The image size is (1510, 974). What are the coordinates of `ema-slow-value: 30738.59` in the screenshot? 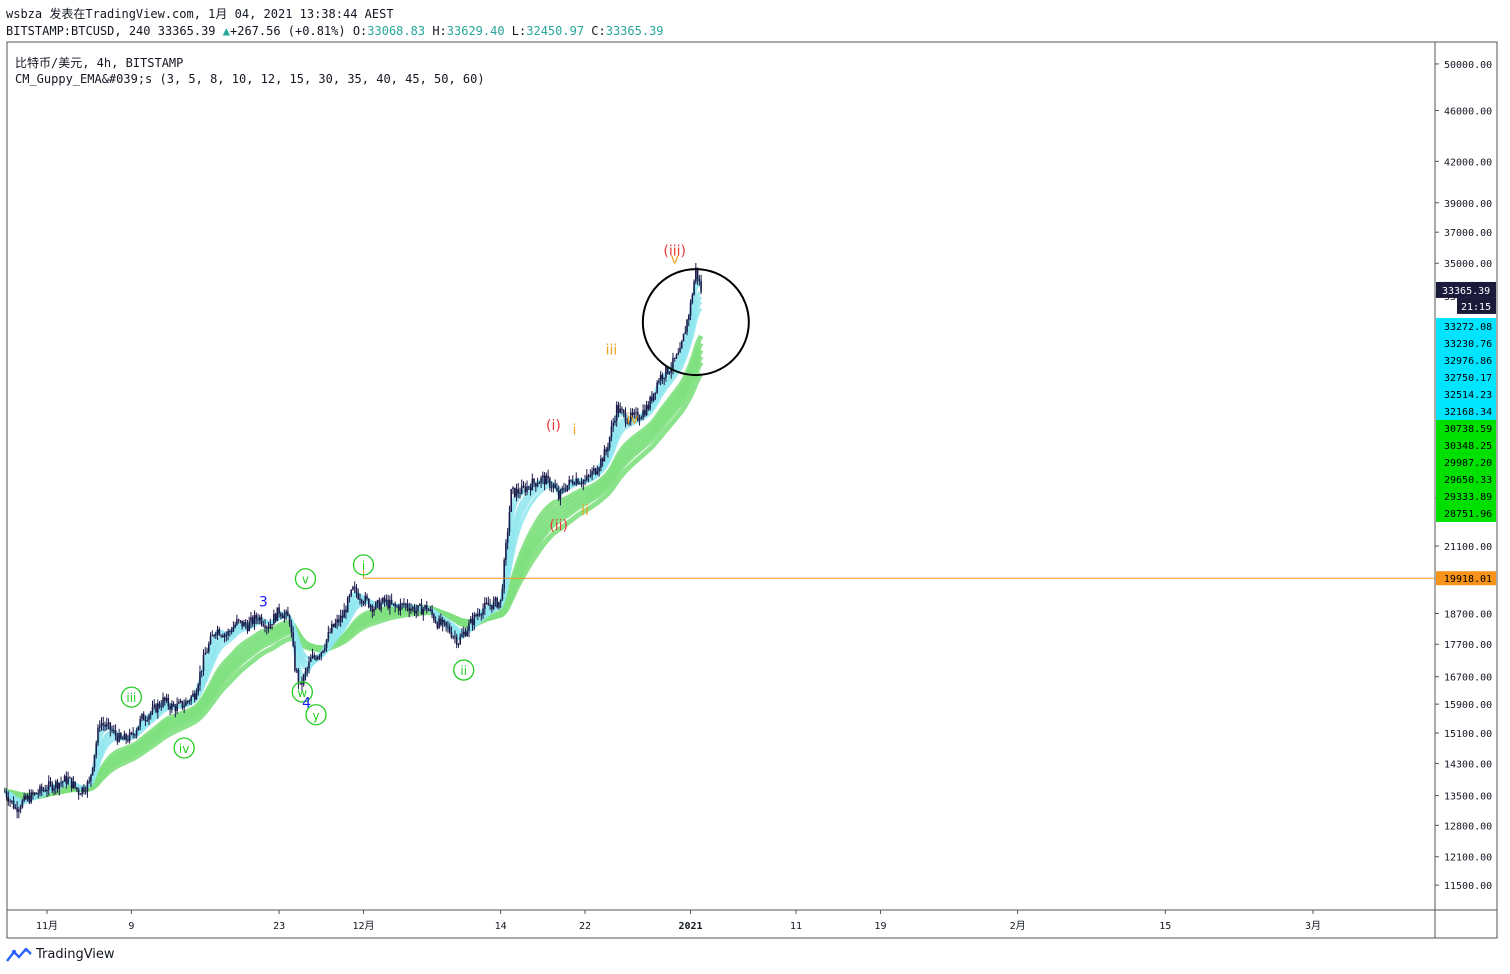 It's located at (1468, 429).